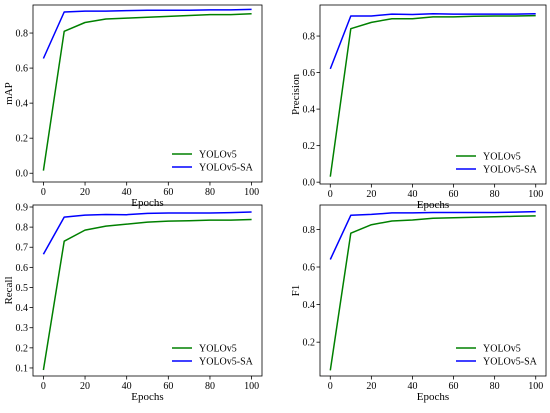 The width and height of the screenshot is (550, 413). I want to click on y-axis-title: mAP, so click(9, 93).